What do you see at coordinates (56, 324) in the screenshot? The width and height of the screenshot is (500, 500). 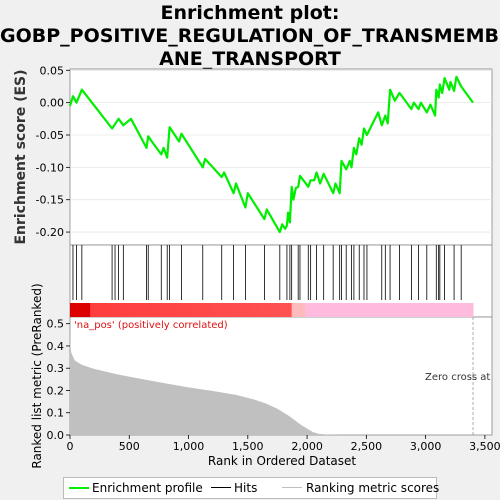 I see `metric-ytick-label: 0.5` at bounding box center [56, 324].